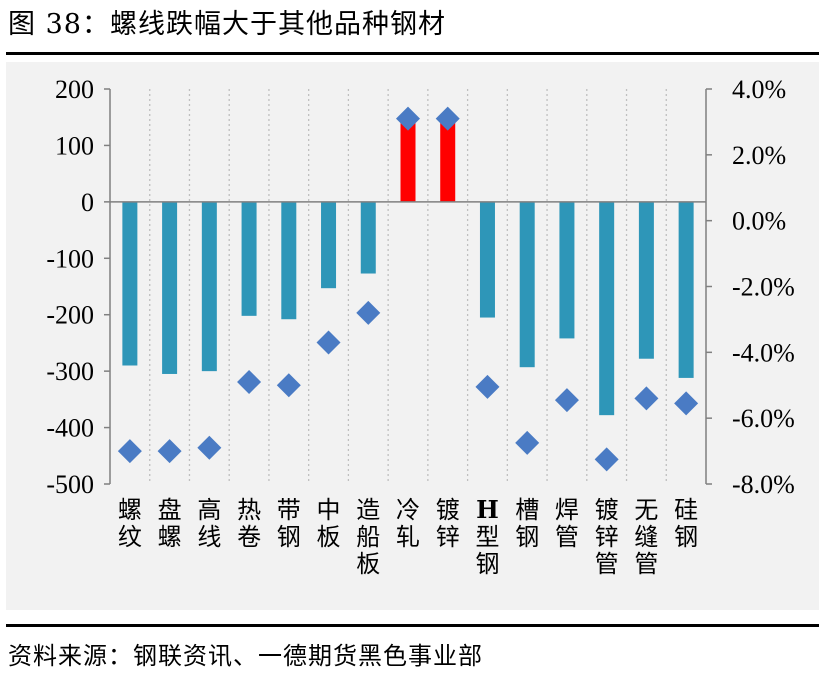 The image size is (825, 684). Describe the element at coordinates (70, 315) in the screenshot. I see `y-left-tick-label: -200` at that location.